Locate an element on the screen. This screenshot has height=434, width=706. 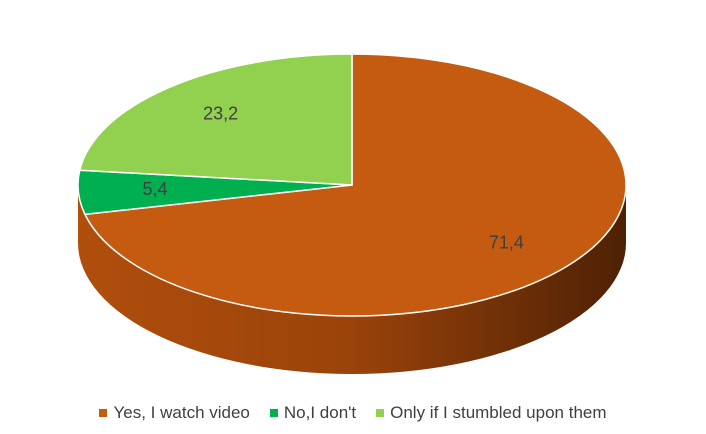
legend-swatch-yes is located at coordinates (103, 413).